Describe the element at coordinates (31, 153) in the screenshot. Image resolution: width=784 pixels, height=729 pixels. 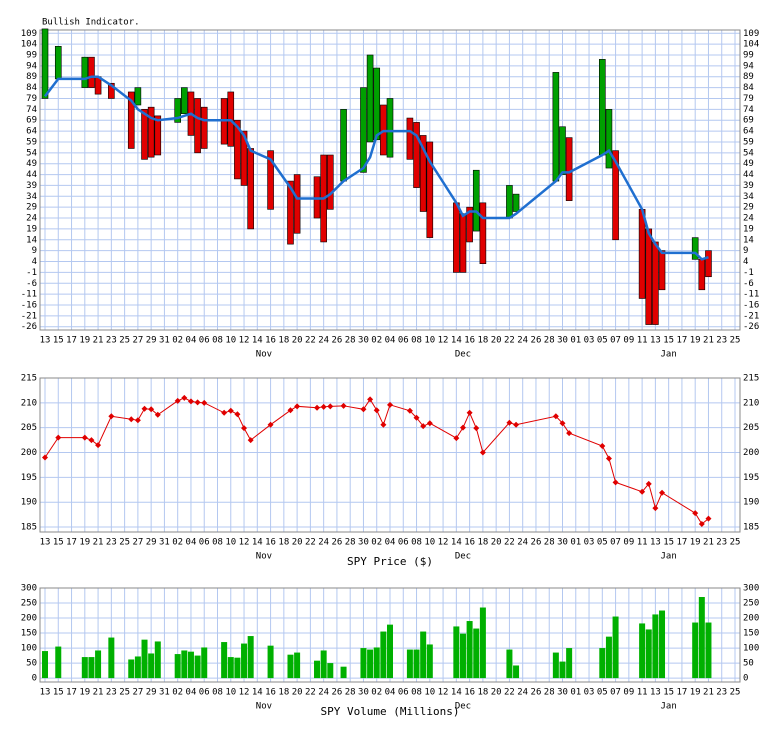
I see `y-tick-label: 54` at that location.